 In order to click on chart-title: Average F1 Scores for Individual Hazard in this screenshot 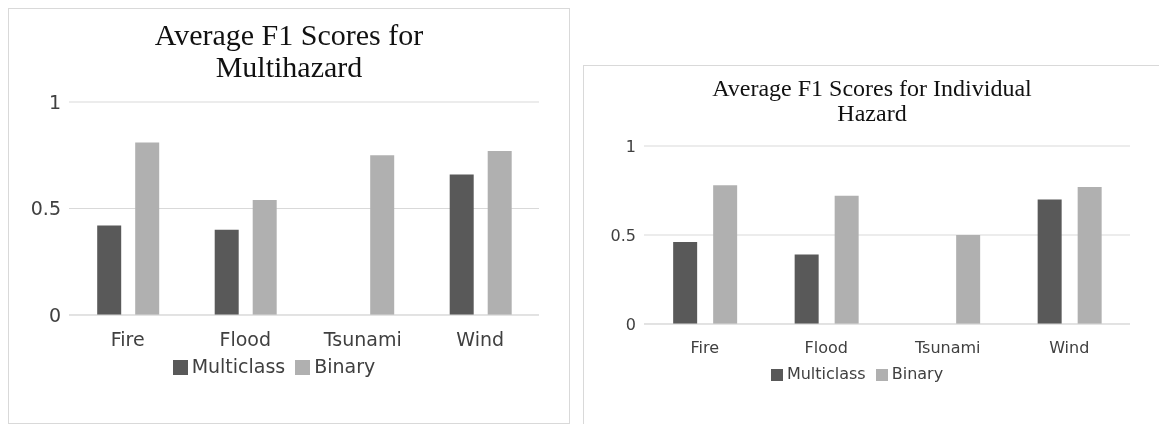, I will do `click(872, 101)`.